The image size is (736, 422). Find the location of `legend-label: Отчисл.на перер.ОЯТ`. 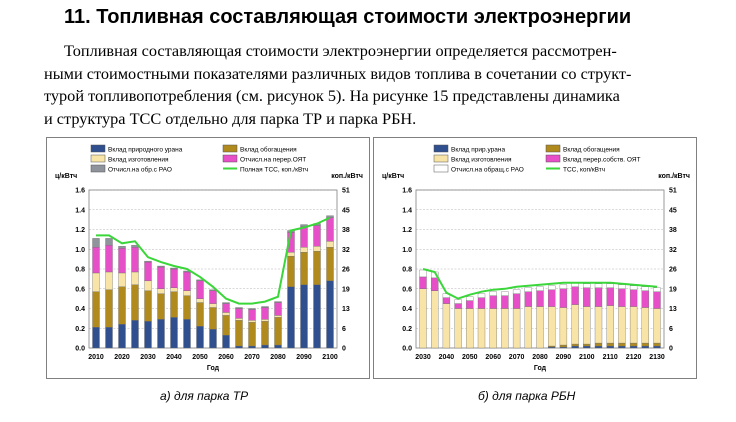

legend-label: Отчисл.на перер.ОЯТ is located at coordinates (273, 160).